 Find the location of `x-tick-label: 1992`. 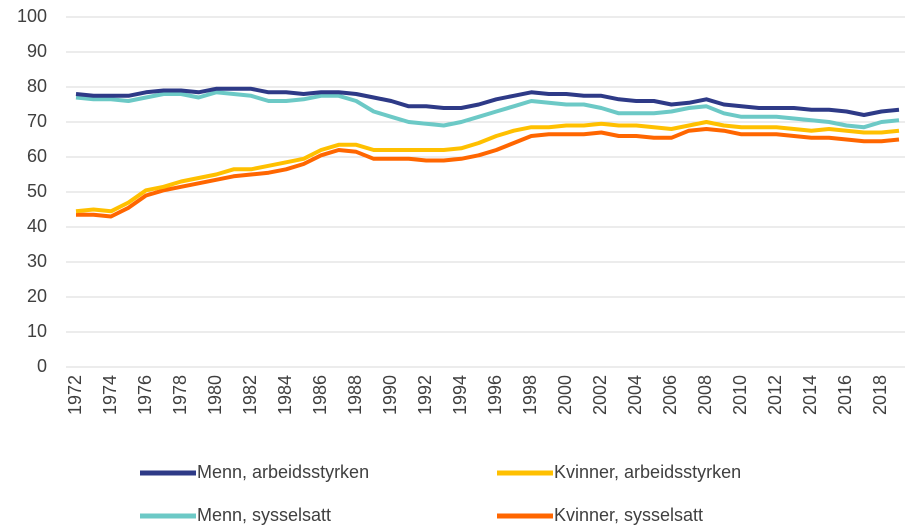

x-tick-label: 1992 is located at coordinates (425, 395).